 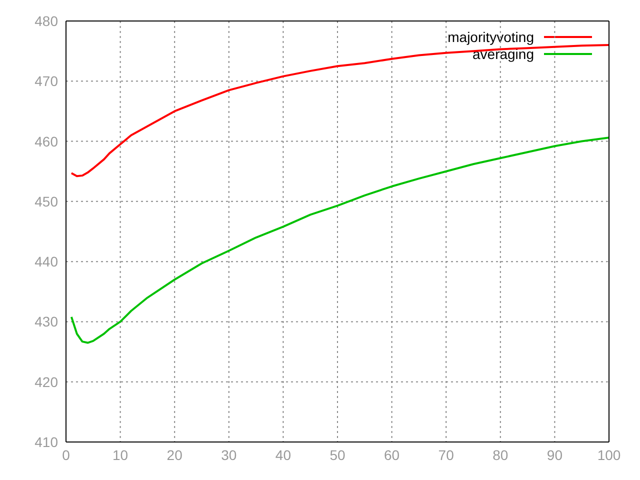 What do you see at coordinates (46, 20) in the screenshot?
I see `y-tick-label: 480` at bounding box center [46, 20].